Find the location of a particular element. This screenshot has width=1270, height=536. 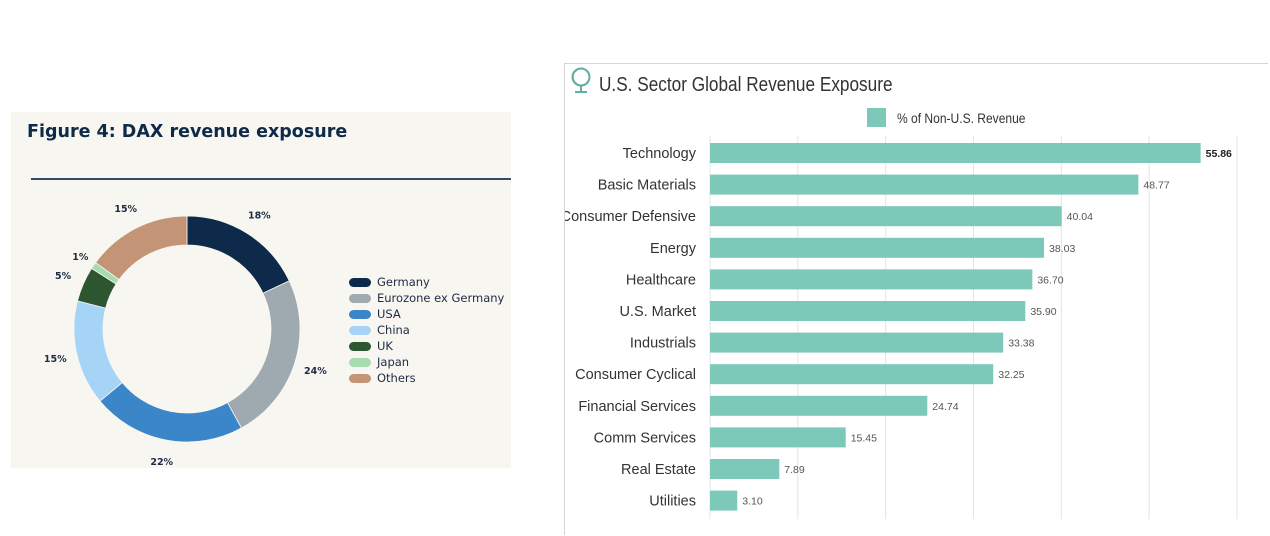

legend-label: Eurozone ex Germany is located at coordinates (441, 298).